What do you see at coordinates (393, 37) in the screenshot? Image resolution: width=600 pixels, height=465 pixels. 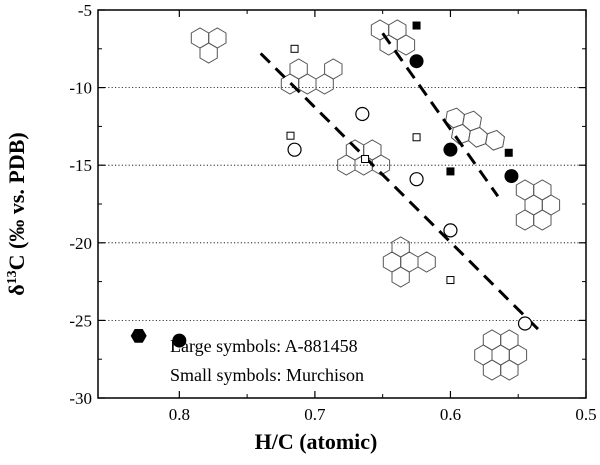 I see `fluoranthene-icon` at bounding box center [393, 37].